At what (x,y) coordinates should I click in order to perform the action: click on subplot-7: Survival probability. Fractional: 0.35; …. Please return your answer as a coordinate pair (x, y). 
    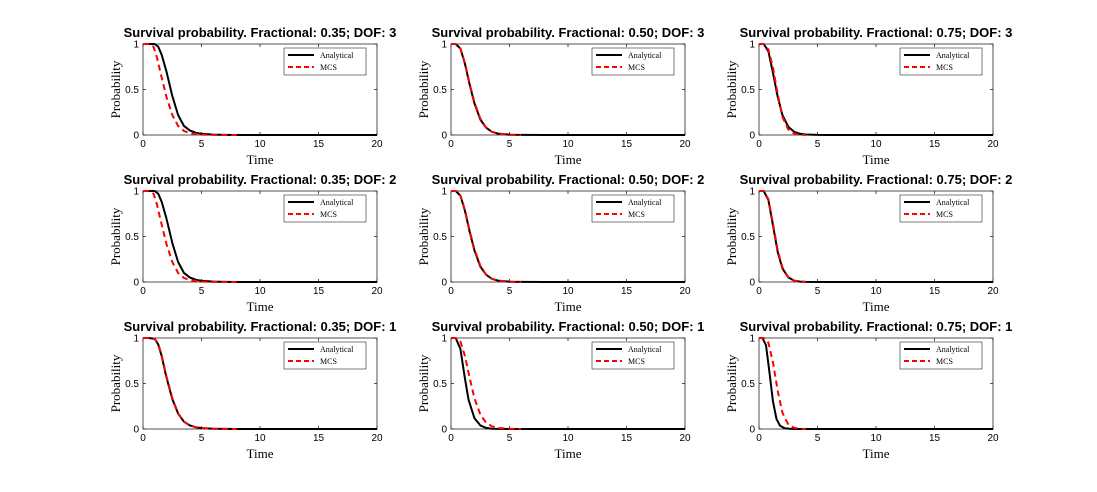
    Looking at the image, I should click on (252, 390).